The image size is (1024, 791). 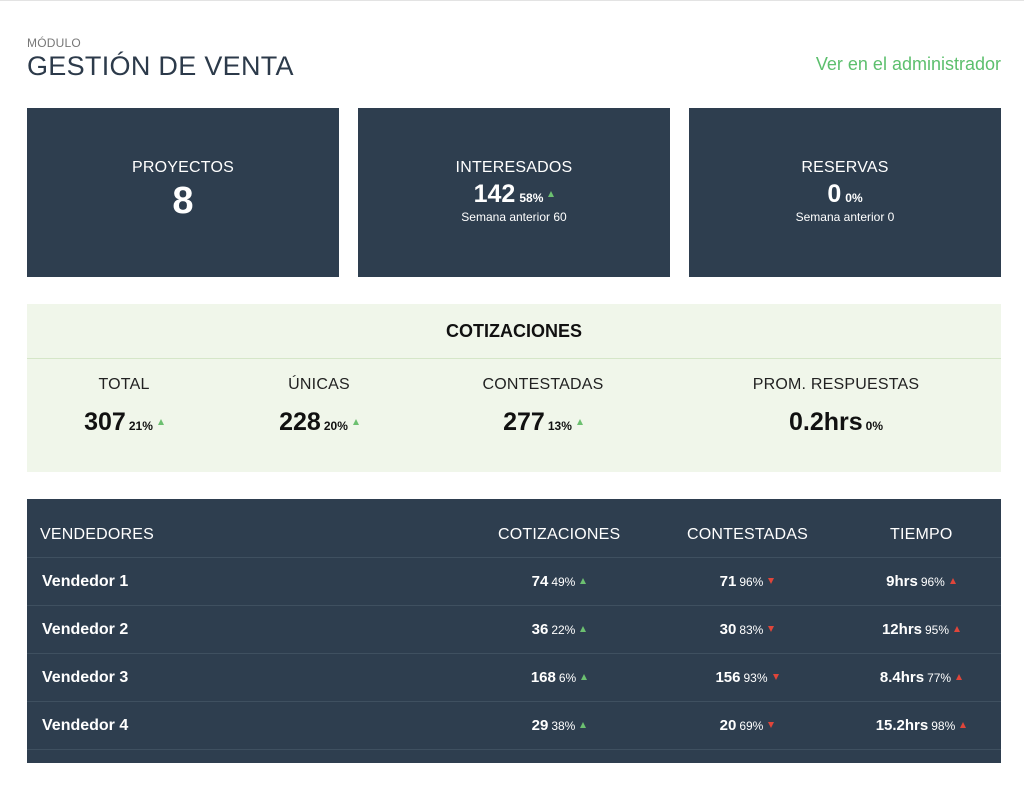 What do you see at coordinates (747, 677) in the screenshot?
I see `cell-answered: 156 93%` at bounding box center [747, 677].